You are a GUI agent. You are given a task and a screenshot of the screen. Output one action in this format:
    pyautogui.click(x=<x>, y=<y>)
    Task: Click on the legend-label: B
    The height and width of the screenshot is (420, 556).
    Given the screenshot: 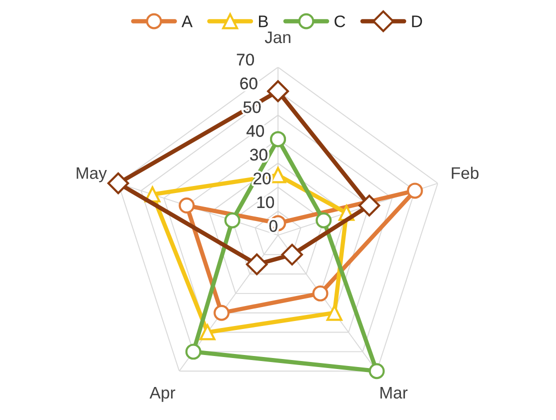 What is the action you would take?
    pyautogui.click(x=263, y=22)
    